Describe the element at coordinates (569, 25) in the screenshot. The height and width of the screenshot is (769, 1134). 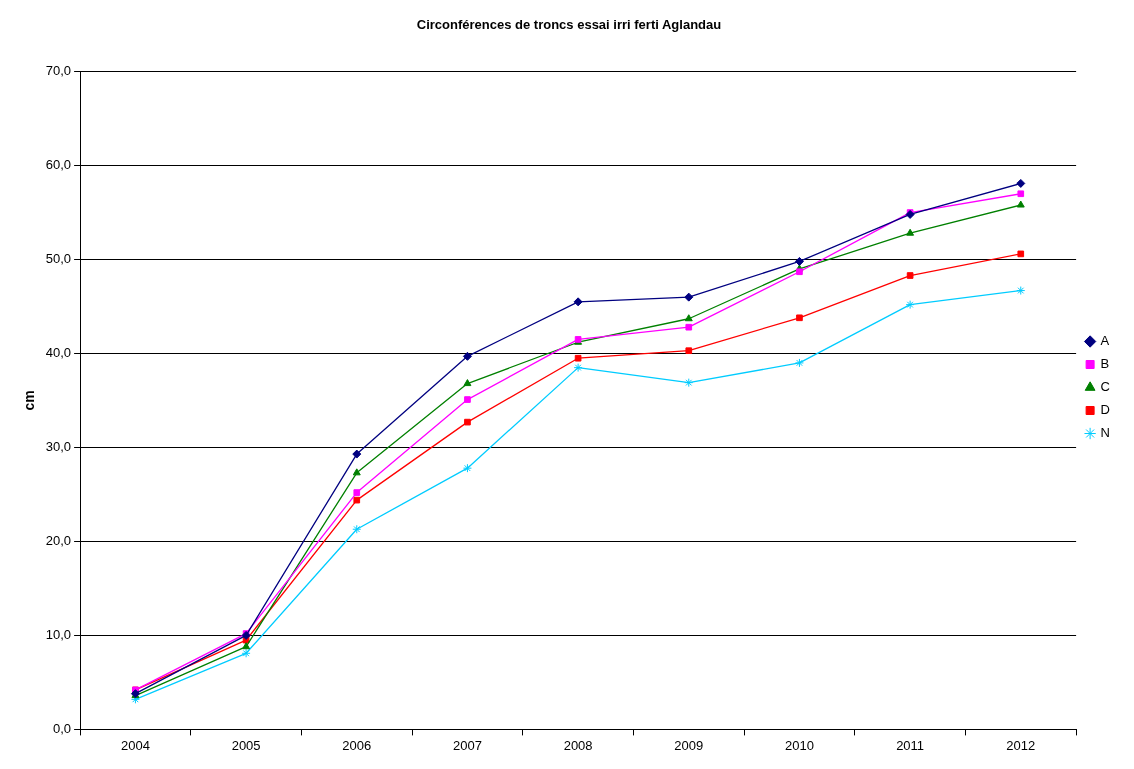
I see `chart-title: Circonférences de troncs essai irri ferti Aglandau` at that location.